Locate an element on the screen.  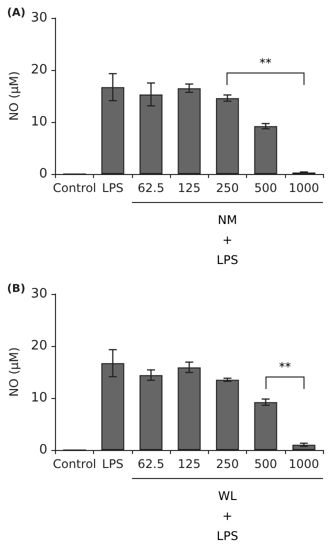
chart-title: (B) is located at coordinates (16, 288).